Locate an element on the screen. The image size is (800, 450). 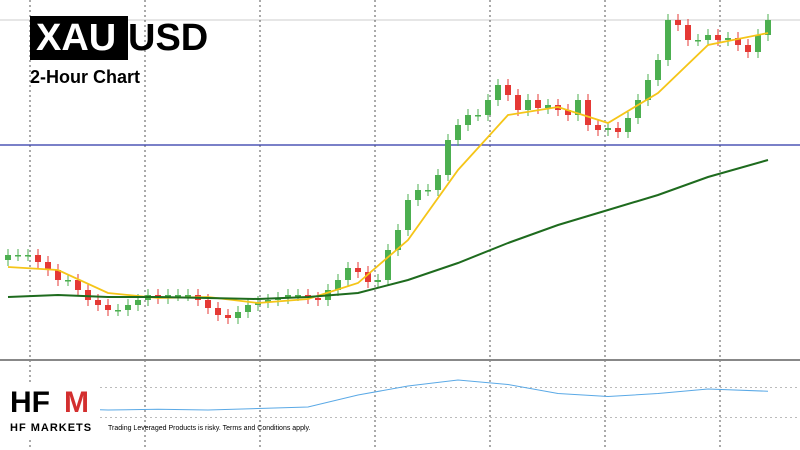
logo-right: M is located at coordinates (76, 402).